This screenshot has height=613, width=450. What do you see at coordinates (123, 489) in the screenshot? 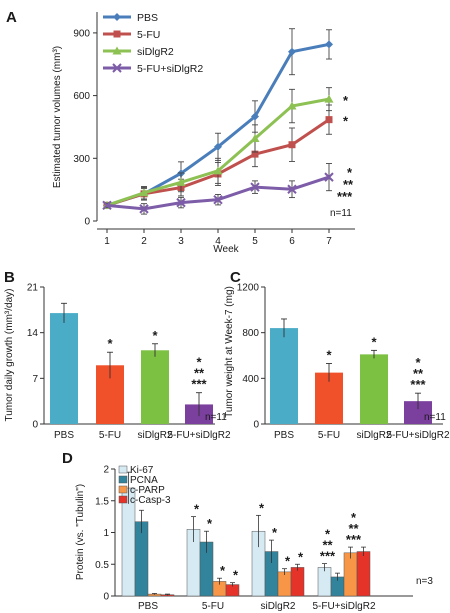
I see `legend-swatch-c-parp` at bounding box center [123, 489].